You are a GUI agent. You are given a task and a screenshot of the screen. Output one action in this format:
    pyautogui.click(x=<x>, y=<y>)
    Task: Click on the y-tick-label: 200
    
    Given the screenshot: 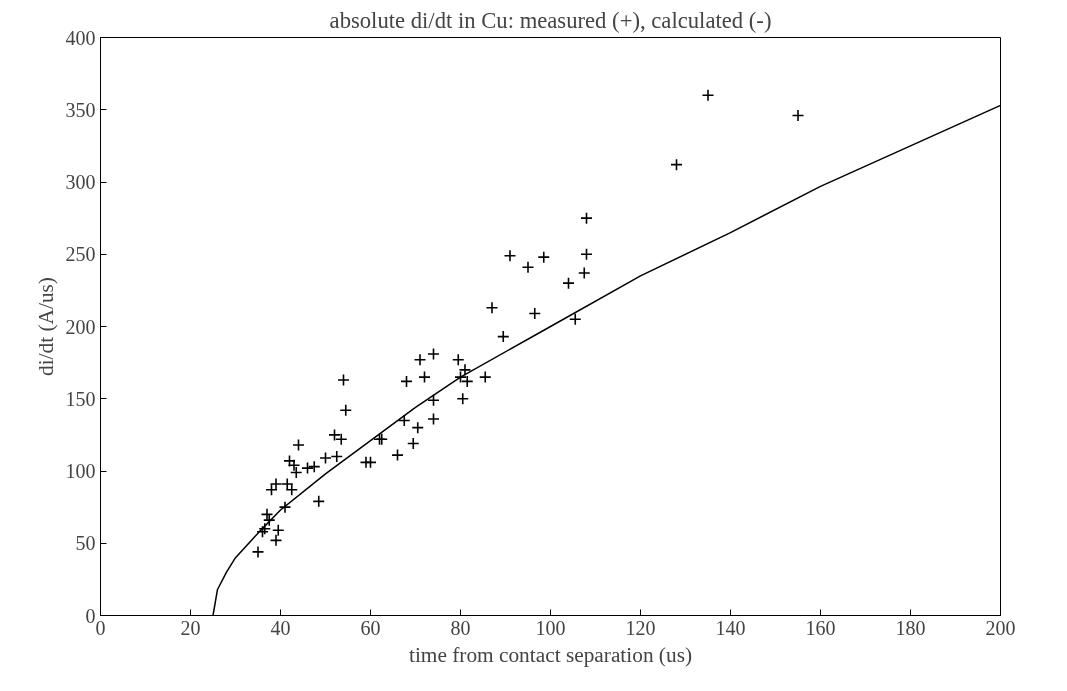 What is the action you would take?
    pyautogui.click(x=80, y=326)
    